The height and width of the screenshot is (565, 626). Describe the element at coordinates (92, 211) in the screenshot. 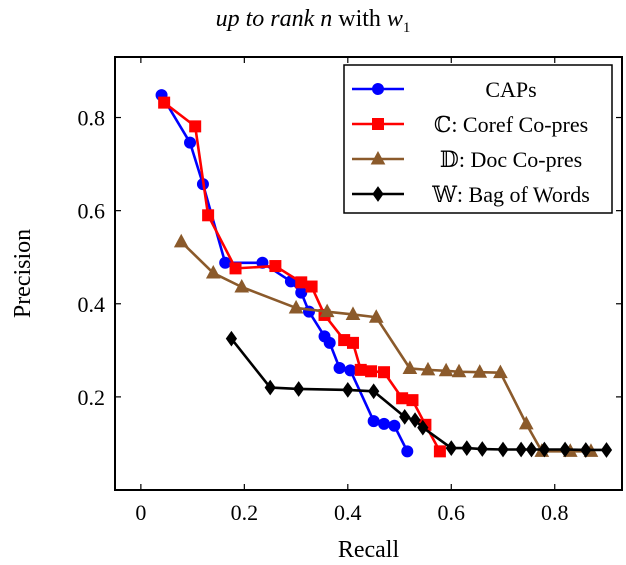

I see `y-tick-label: 0.6` at that location.